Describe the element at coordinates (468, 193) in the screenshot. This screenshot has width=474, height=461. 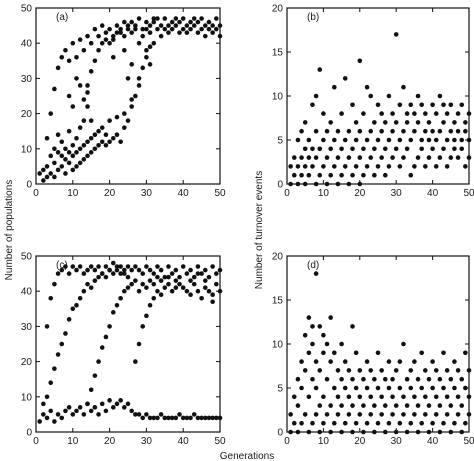
I see `panel-b-xtick-label-5: 50` at that location.